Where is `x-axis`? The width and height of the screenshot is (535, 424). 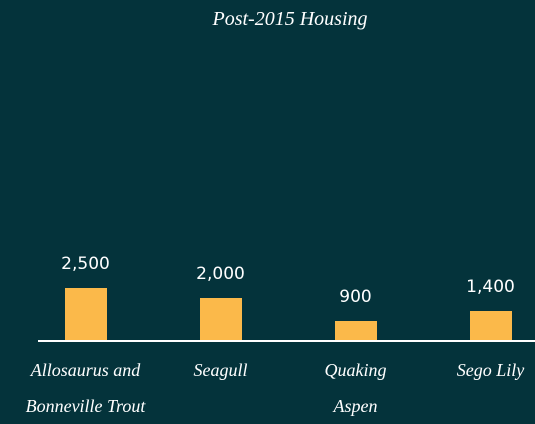 x-axis is located at coordinates (286, 341).